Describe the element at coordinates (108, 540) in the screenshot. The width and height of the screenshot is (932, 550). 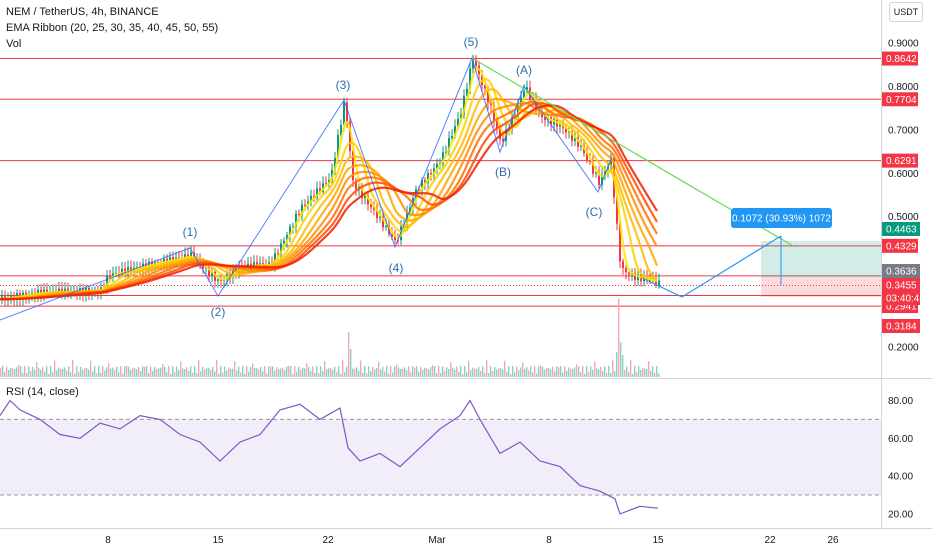
I see `time-axis-tick: 8` at that location.